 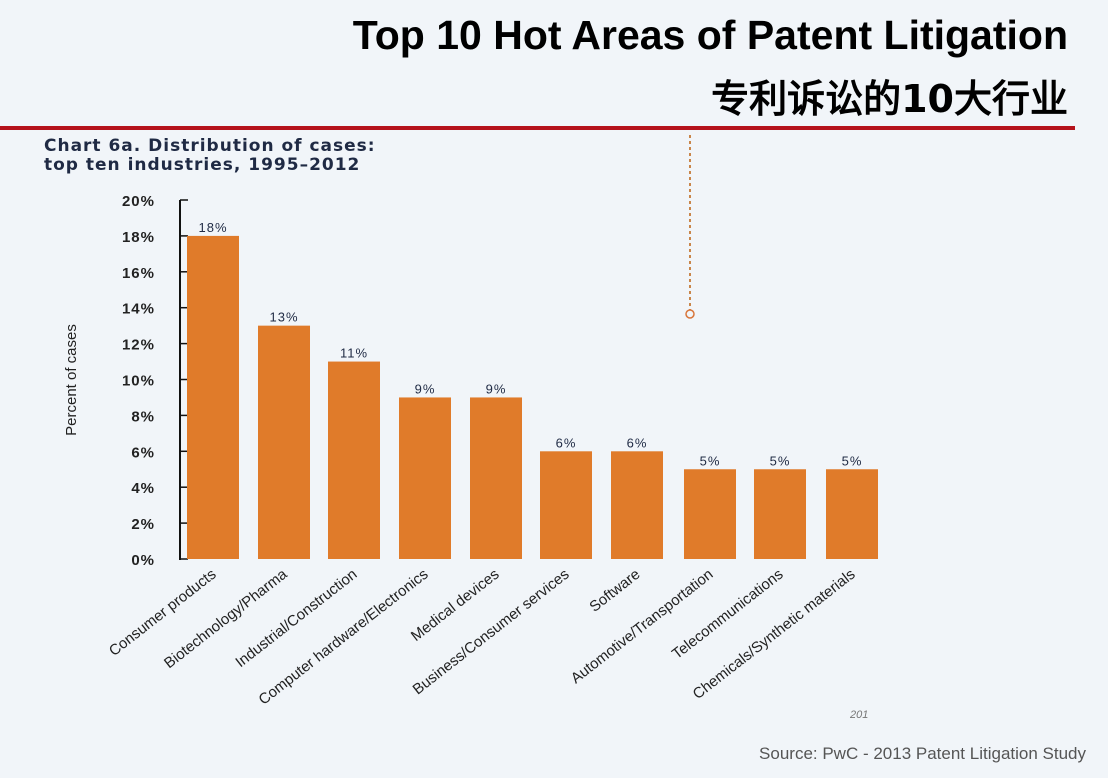 I want to click on y-tick-label: 20%, so click(x=138, y=201).